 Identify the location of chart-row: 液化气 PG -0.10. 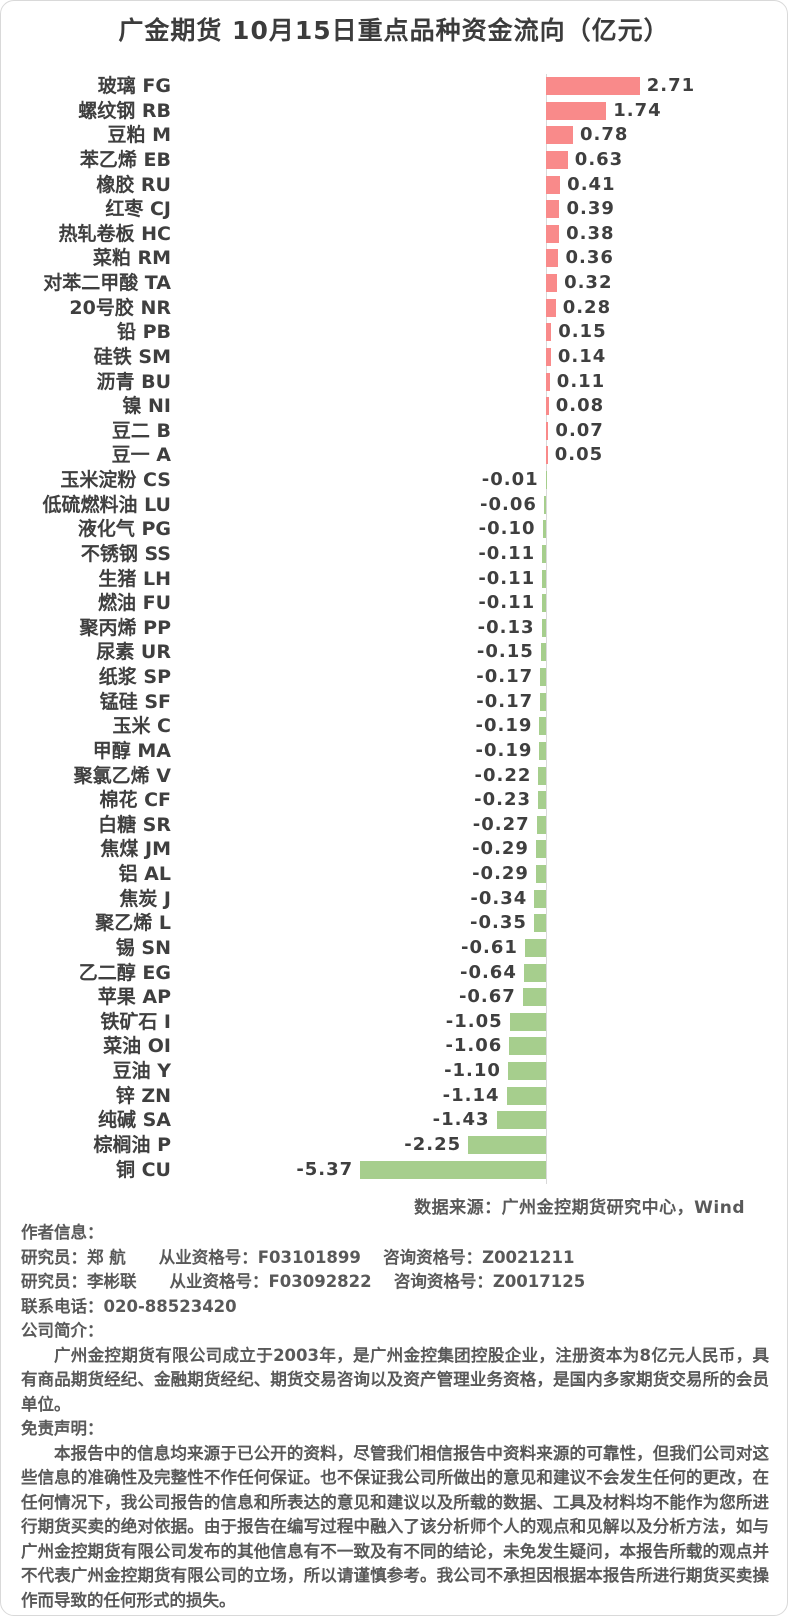
(394, 529).